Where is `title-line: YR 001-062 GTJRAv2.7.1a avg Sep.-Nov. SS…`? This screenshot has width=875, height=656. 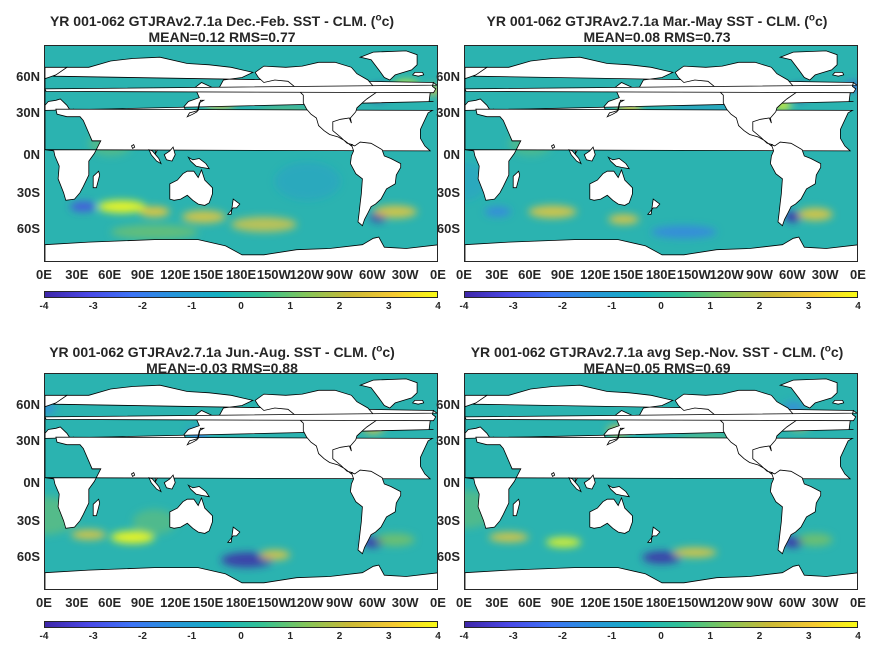
title-line: YR 001-062 GTJRAv2.7.1a avg Sep.-Nov. SS… is located at coordinates (657, 351).